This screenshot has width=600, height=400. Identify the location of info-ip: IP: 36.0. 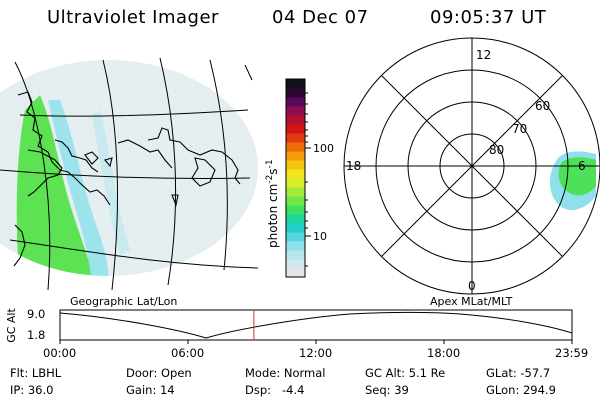
(32, 390).